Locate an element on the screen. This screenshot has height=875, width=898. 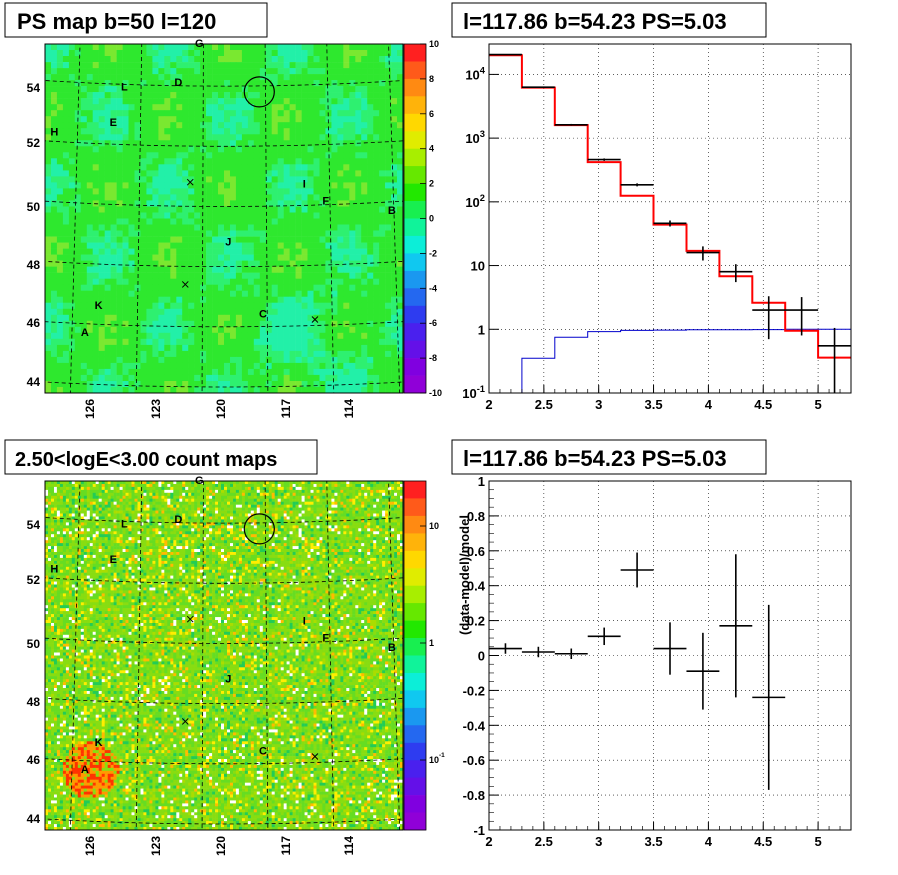
lon-tick-label: 126 is located at coordinates (90, 409).